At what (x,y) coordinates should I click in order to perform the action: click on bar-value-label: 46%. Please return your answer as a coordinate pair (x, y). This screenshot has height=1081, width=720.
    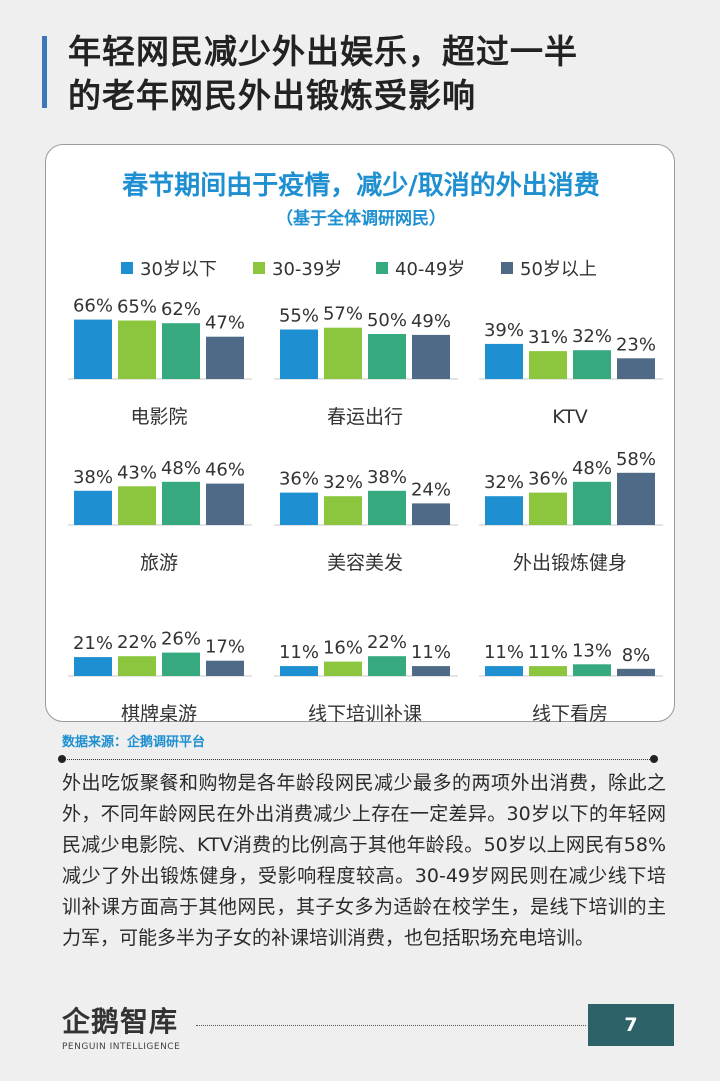
    Looking at the image, I should click on (225, 470).